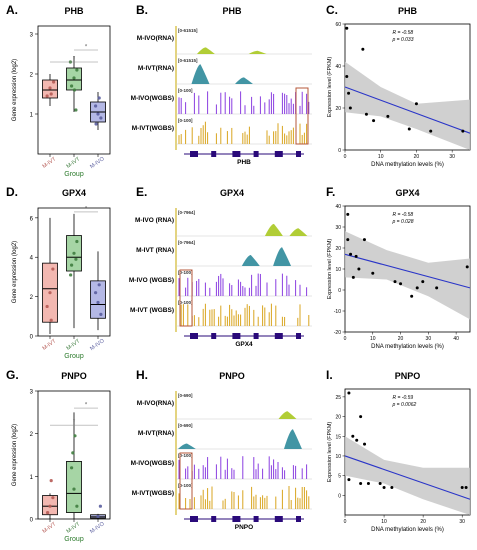  I want to click on track-label: M-IVT(WGBS), so click(153, 493).